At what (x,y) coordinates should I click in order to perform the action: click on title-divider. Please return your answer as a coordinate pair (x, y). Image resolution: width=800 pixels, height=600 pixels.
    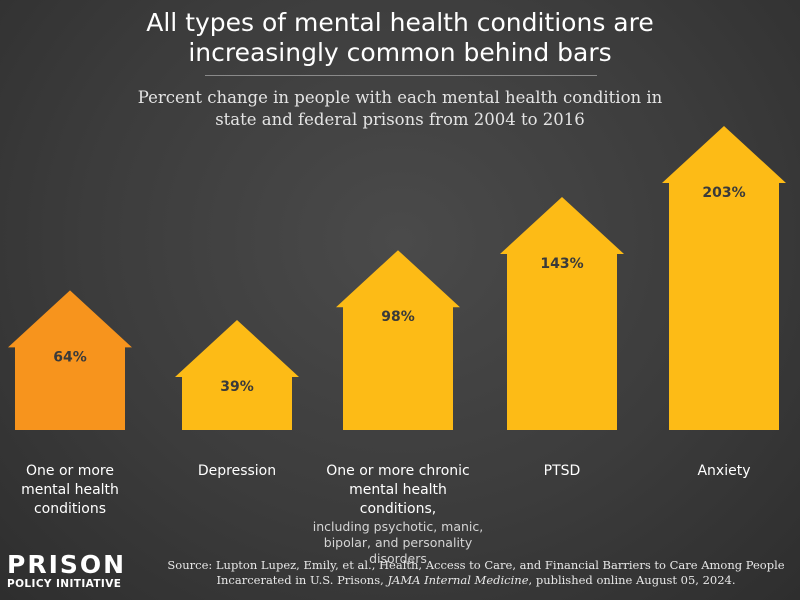
    Looking at the image, I should click on (401, 75).